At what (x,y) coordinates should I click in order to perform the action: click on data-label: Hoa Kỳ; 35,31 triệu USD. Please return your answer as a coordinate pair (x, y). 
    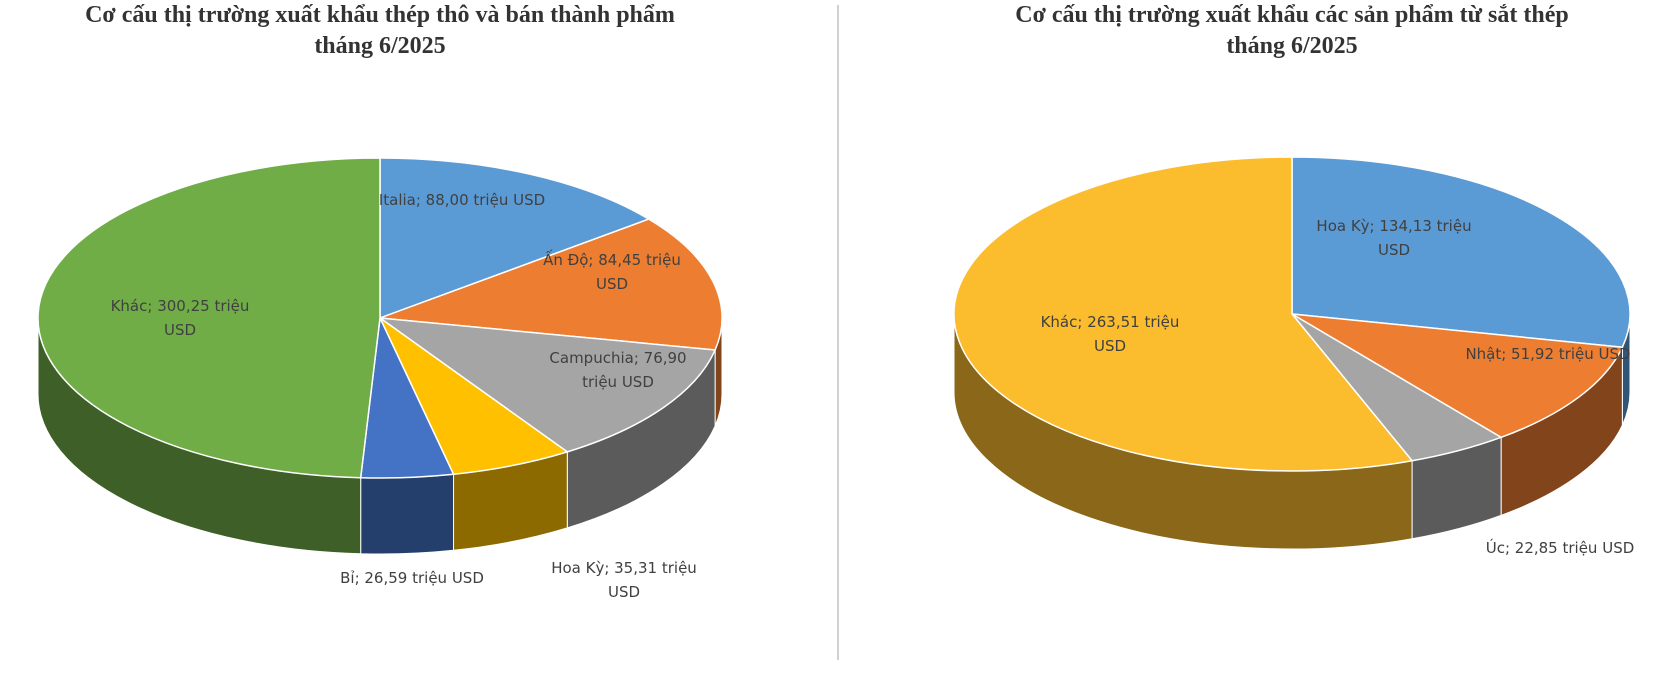
    Looking at the image, I should click on (624, 580).